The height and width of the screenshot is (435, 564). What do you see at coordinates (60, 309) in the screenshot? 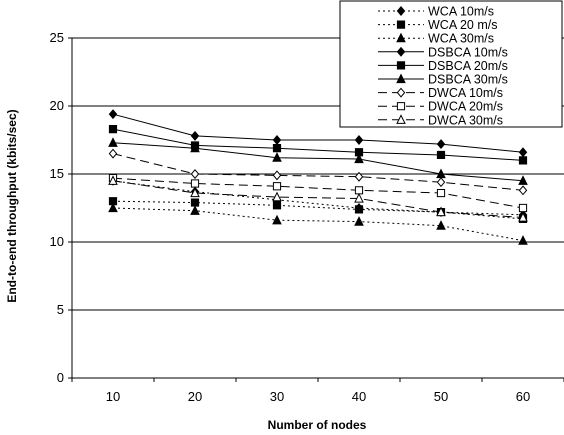
I see `y-tick-label: 5` at bounding box center [60, 309].